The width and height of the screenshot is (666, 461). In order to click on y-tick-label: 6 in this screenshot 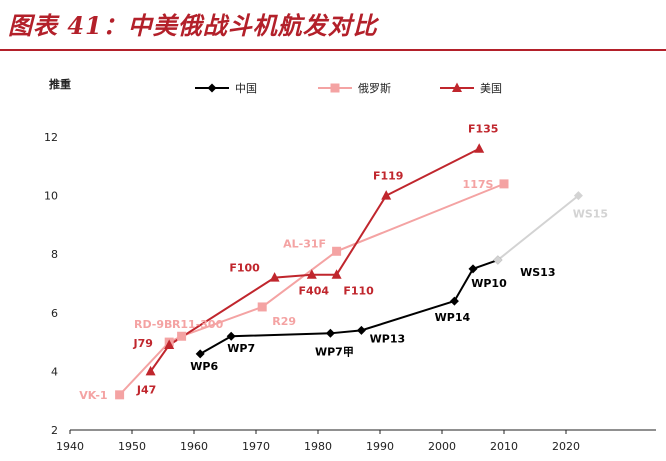, I will do `click(54, 313)`.